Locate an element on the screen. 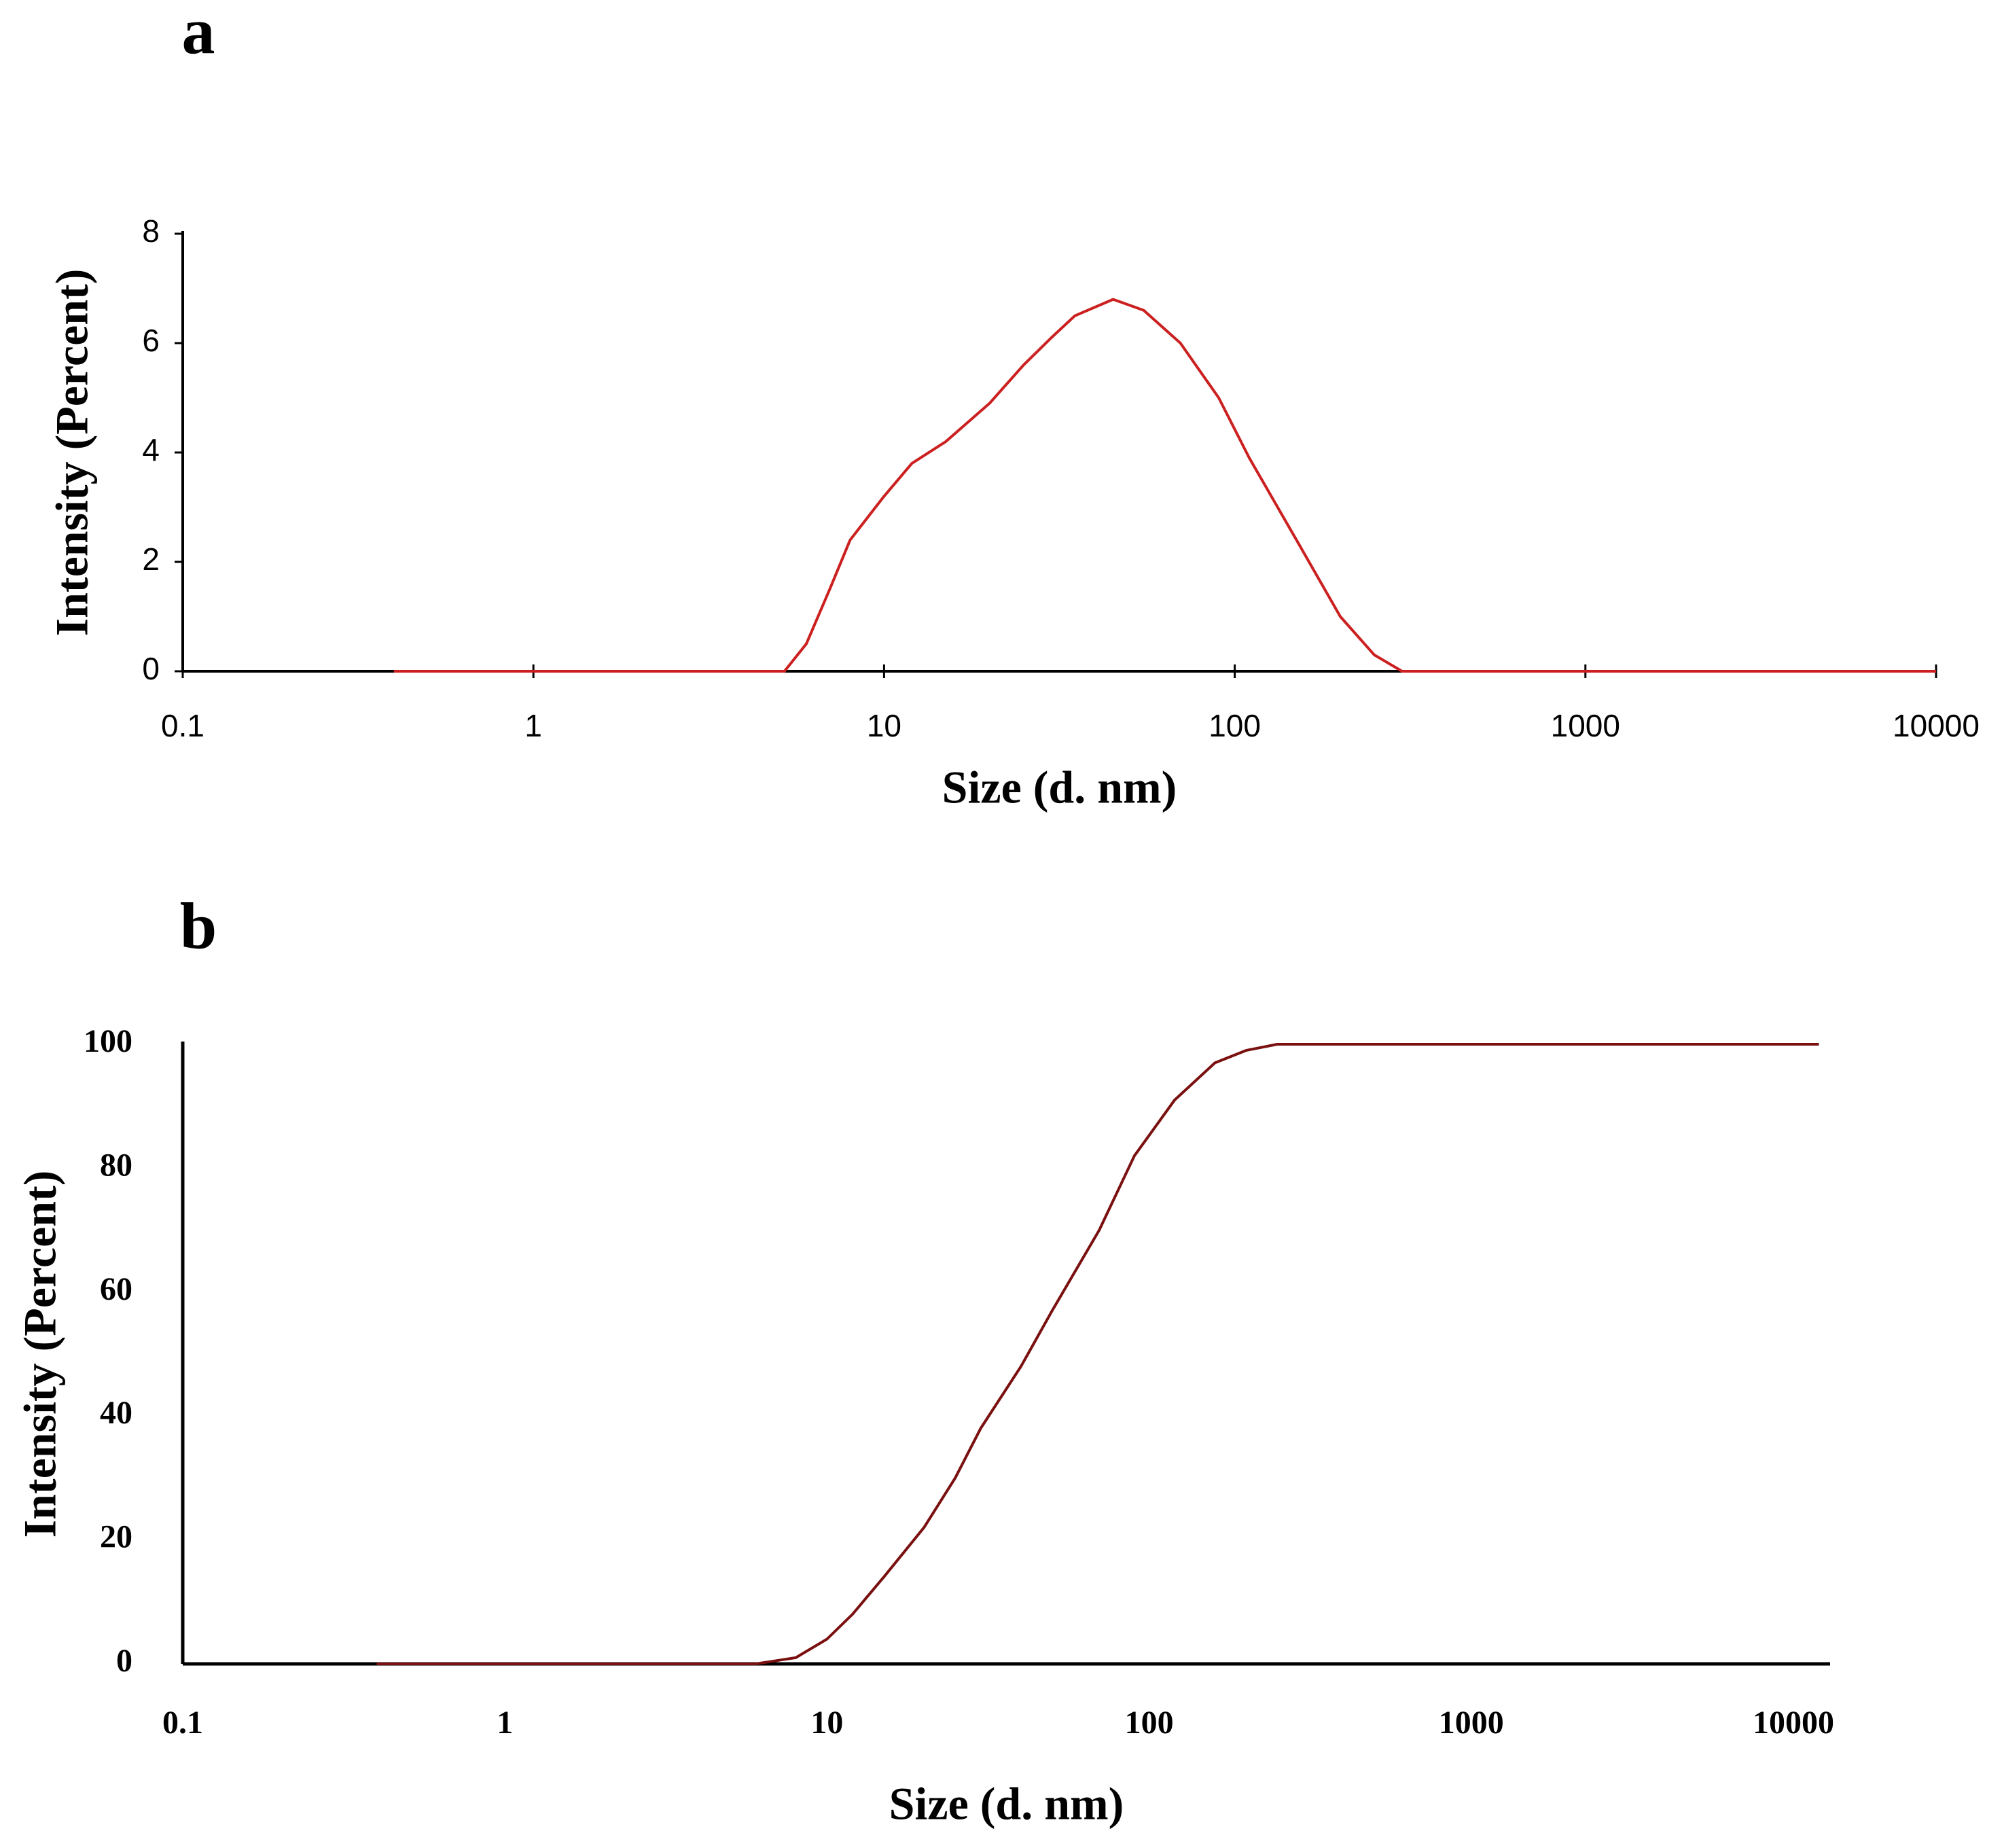 This screenshot has width=2004, height=1848. panel-label: b is located at coordinates (198, 926).